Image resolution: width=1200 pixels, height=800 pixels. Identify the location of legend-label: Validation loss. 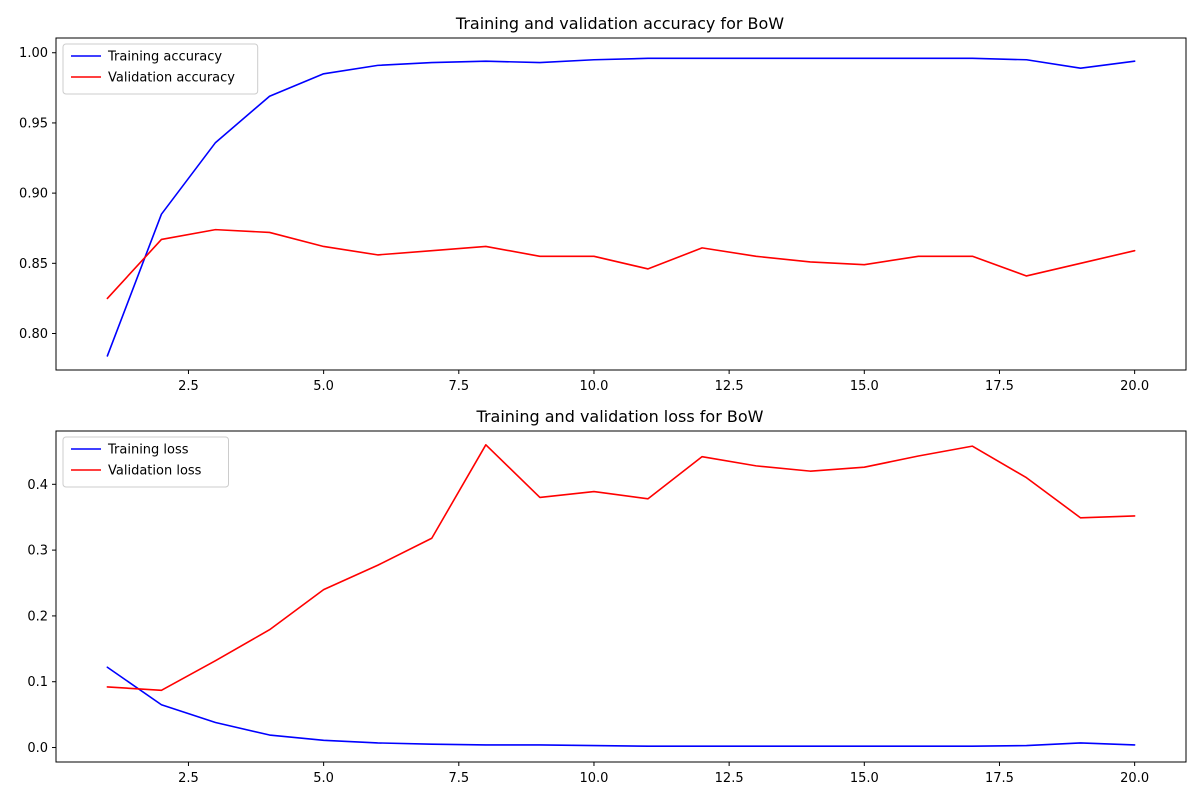
(155, 471).